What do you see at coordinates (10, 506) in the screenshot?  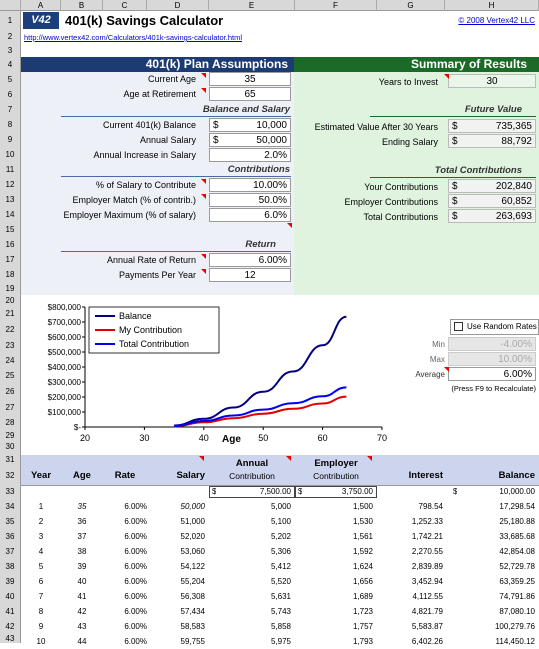 I see `row-header: 34` at bounding box center [10, 506].